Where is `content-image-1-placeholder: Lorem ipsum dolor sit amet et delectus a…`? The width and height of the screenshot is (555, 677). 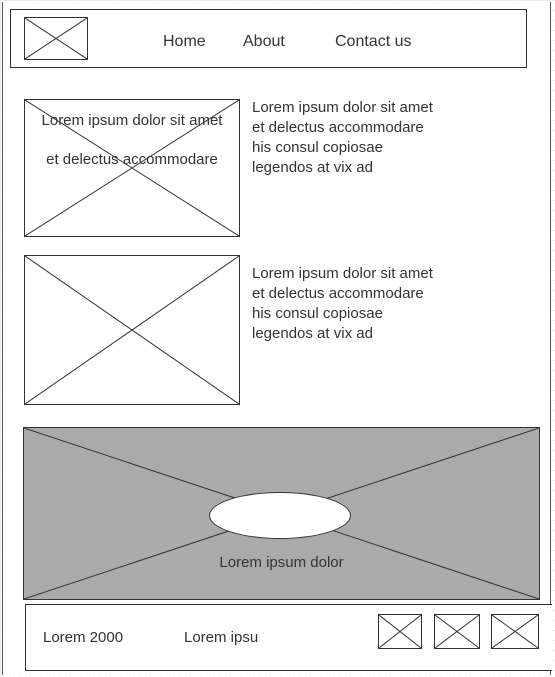 content-image-1-placeholder: Lorem ipsum dolor sit amet et delectus a… is located at coordinates (132, 168).